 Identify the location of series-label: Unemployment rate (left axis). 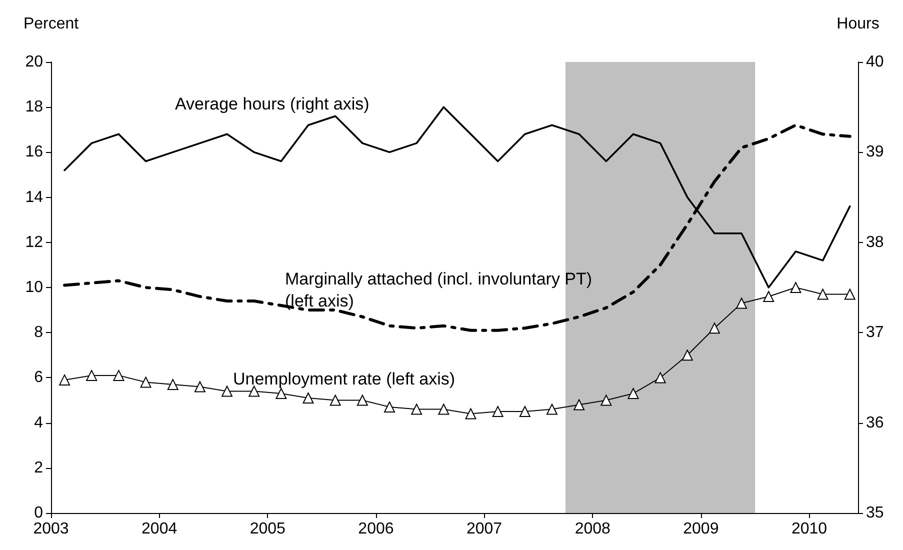
(344, 379).